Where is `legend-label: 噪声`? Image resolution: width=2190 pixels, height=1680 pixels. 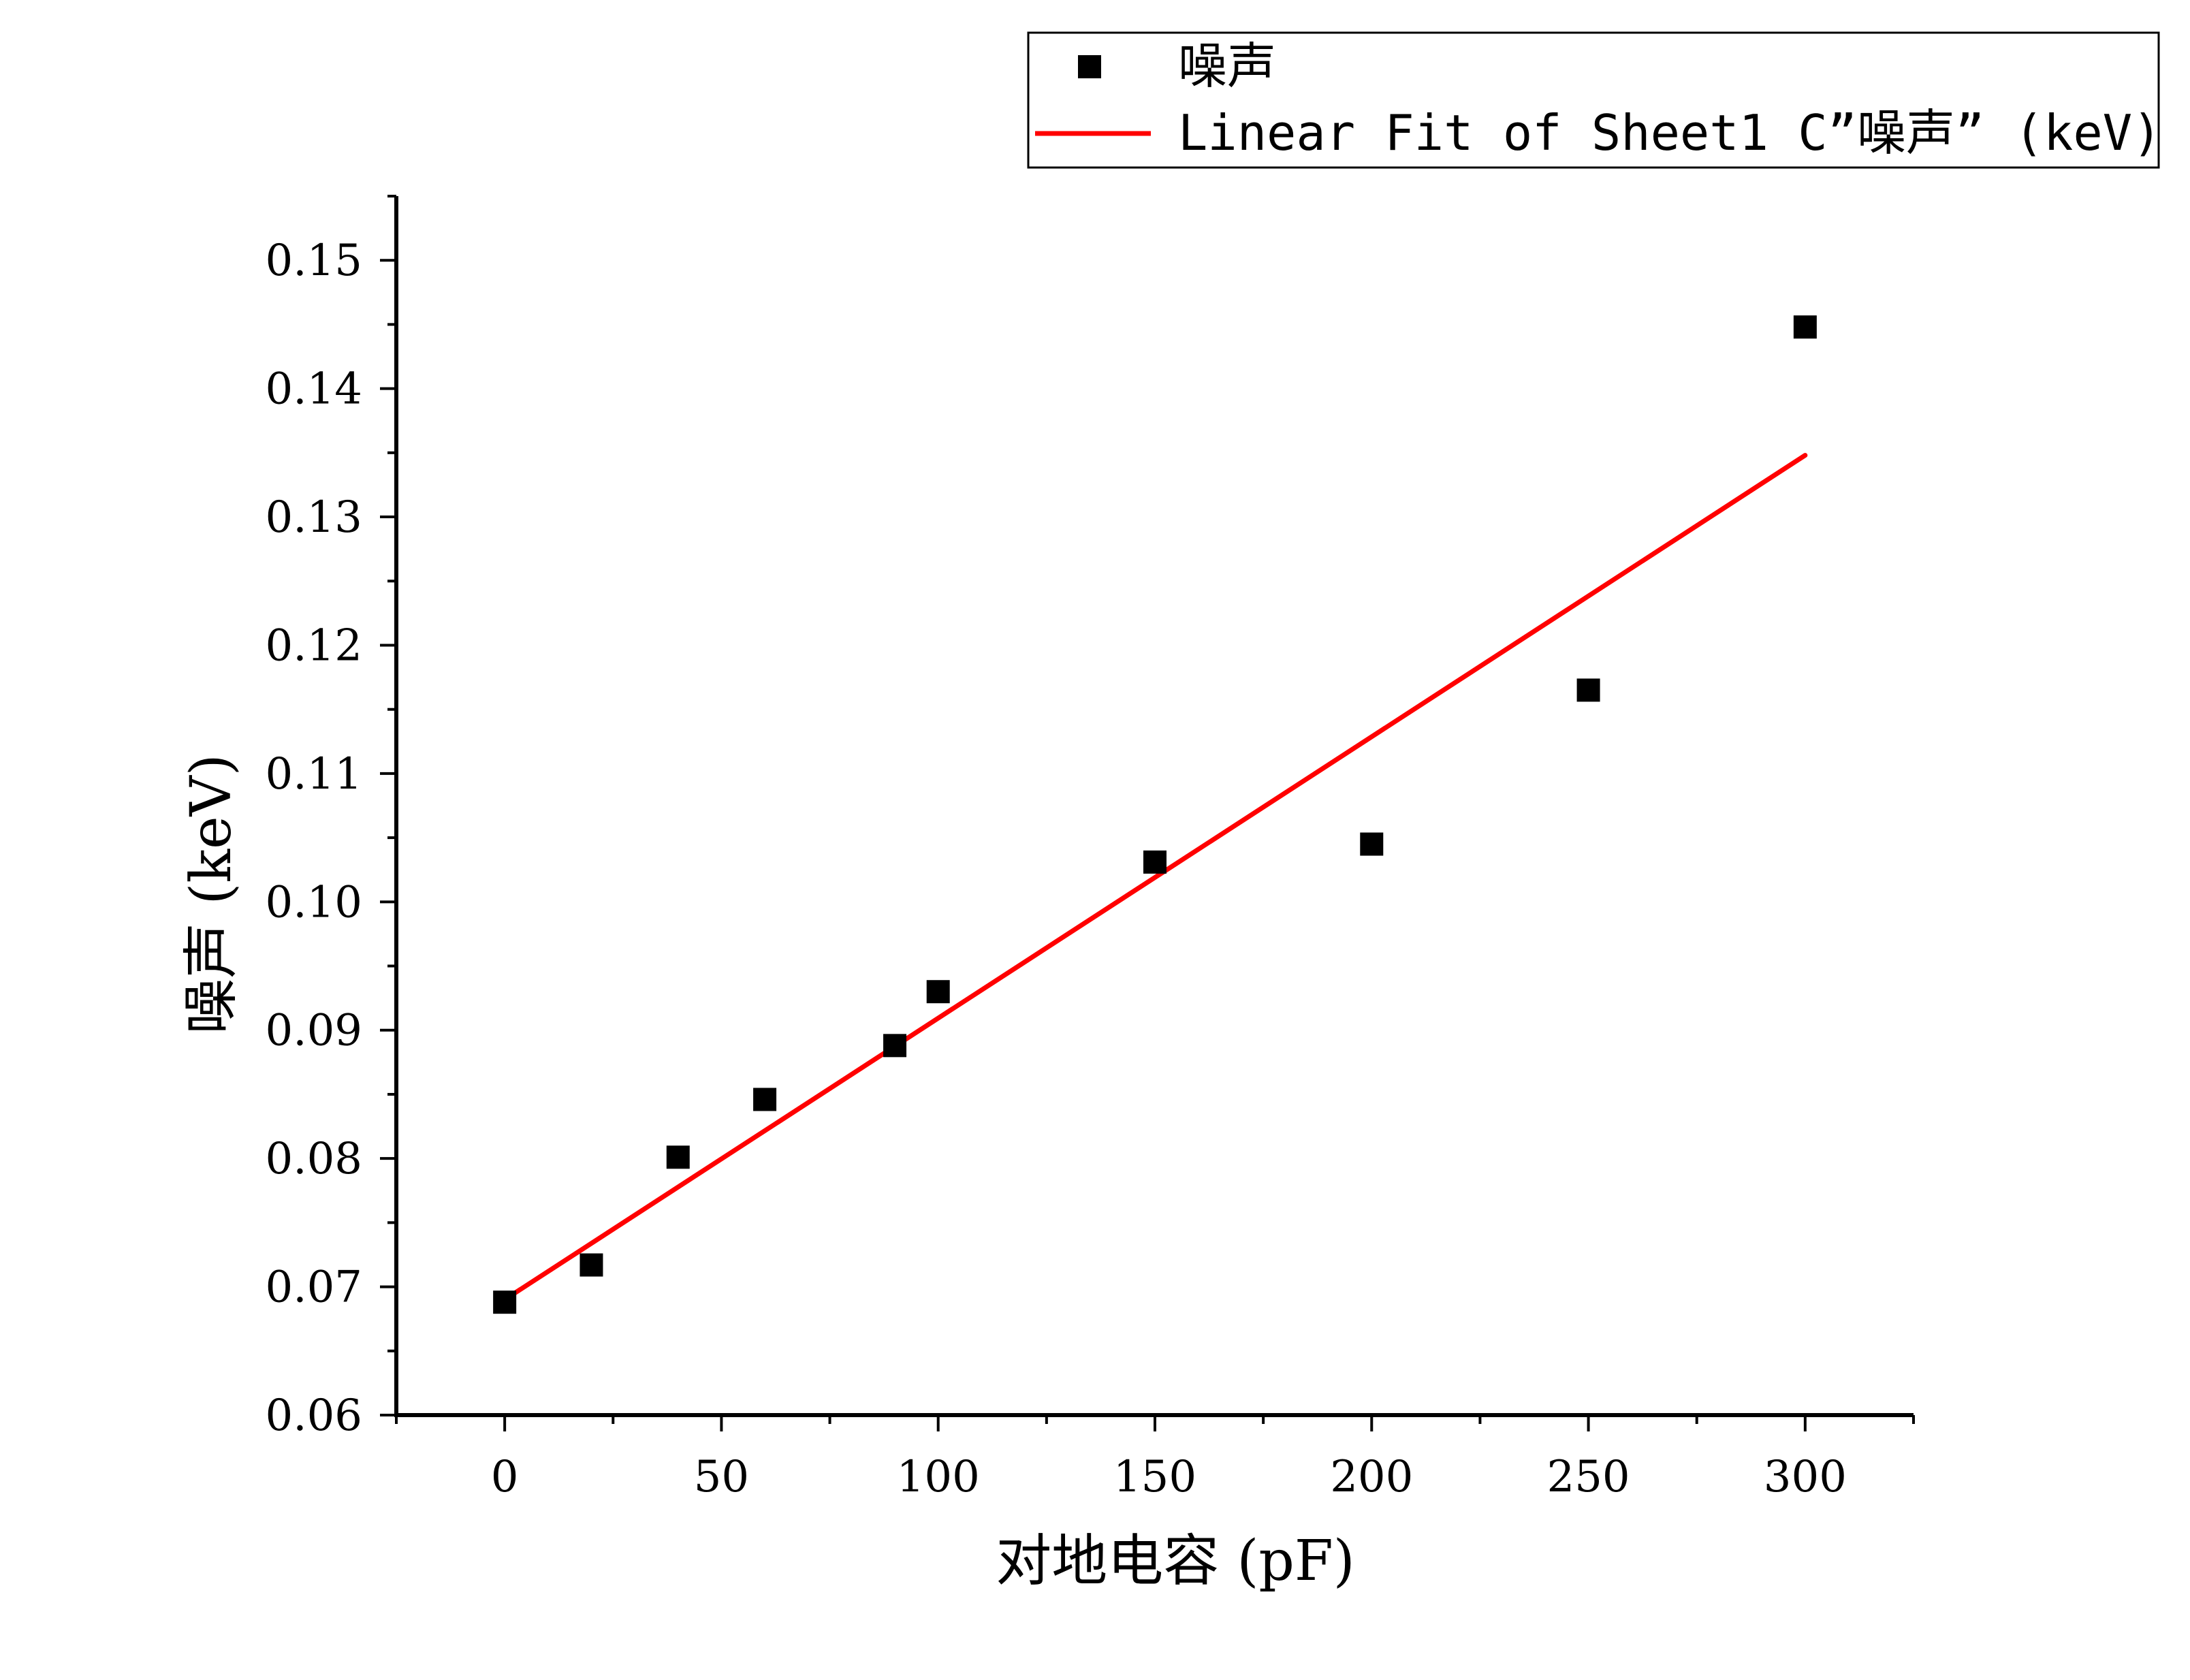
legend-label: 噪声 is located at coordinates (1227, 66).